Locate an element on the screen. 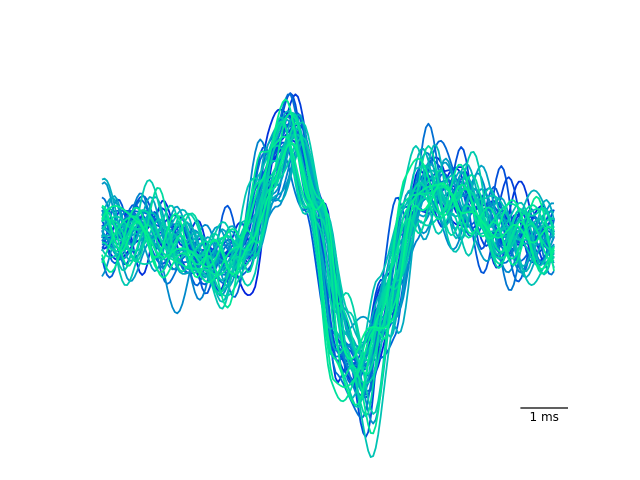  scale-bar: 1 ms is located at coordinates (544, 415).